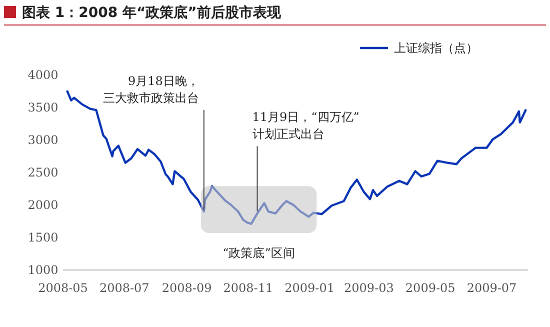 The height and width of the screenshot is (327, 550). I want to click on y-tick-label: 1000, so click(43, 270).